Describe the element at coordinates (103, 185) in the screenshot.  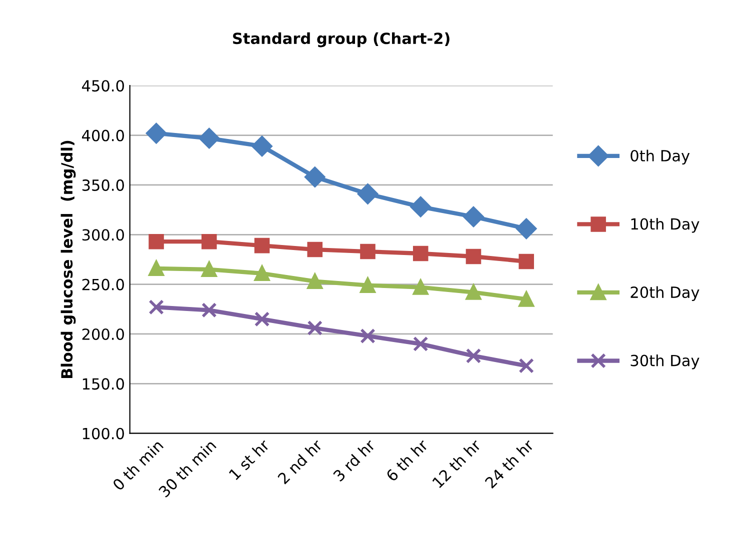
I see `y-tick-label: 350.0` at that location.